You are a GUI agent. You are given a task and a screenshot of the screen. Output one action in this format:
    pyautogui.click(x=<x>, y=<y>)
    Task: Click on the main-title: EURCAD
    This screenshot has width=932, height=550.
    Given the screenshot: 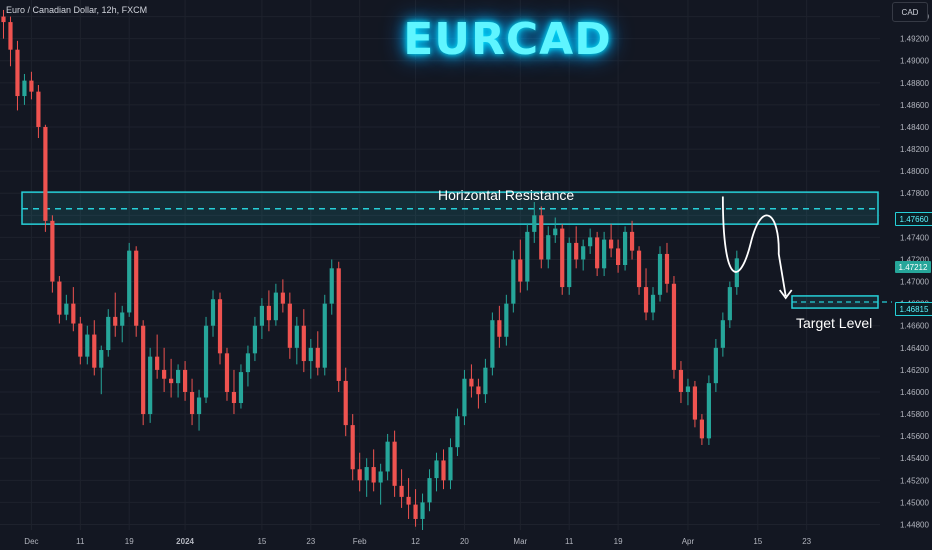 What is the action you would take?
    pyautogui.click(x=507, y=39)
    